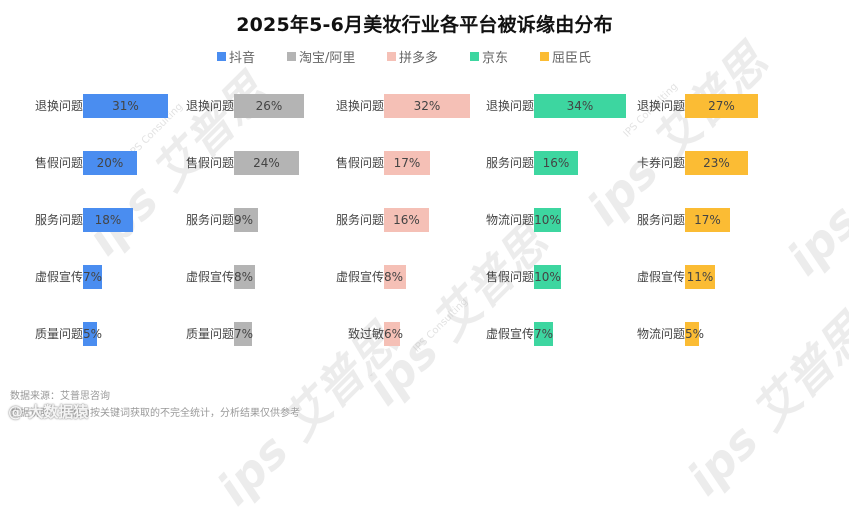  I want to click on bar-row: 售假问题 20%, so click(103, 163).